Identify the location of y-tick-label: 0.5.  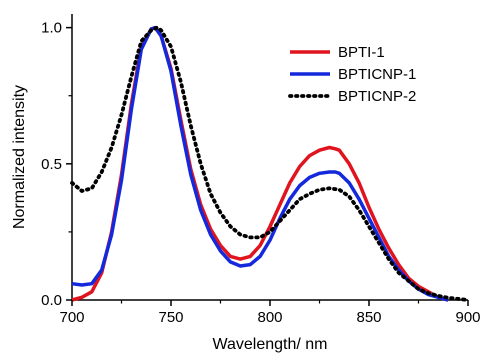
(51, 164).